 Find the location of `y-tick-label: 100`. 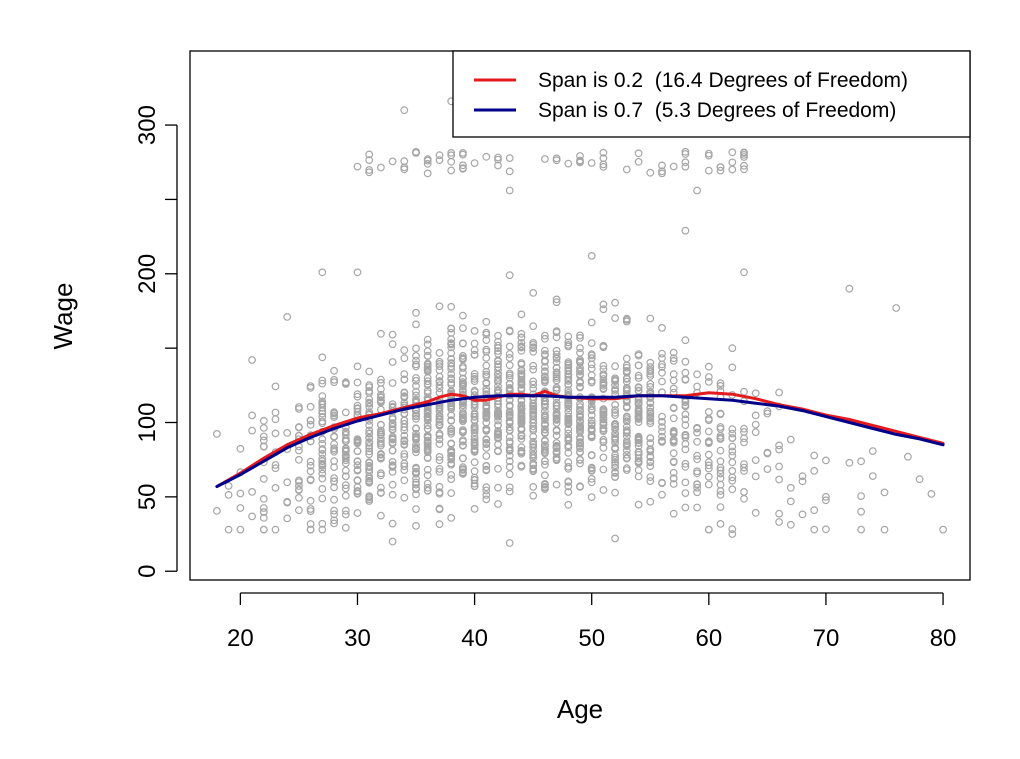

y-tick-label: 100 is located at coordinates (147, 422).